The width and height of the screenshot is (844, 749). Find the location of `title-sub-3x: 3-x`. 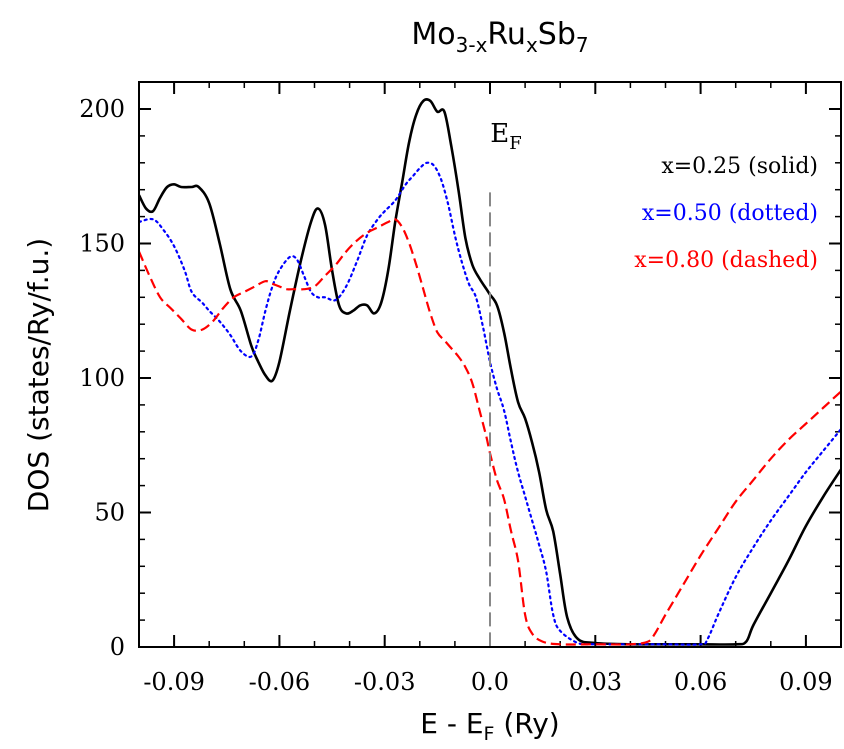

title-sub-3x: 3-x is located at coordinates (472, 45).